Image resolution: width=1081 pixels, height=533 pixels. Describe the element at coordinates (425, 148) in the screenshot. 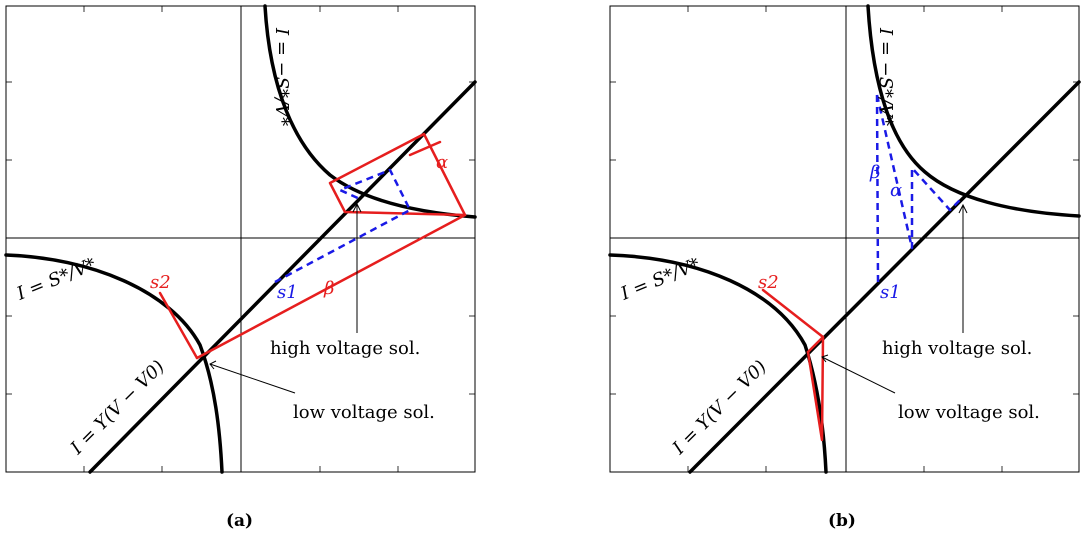

I see `red-alpha-marker` at that location.